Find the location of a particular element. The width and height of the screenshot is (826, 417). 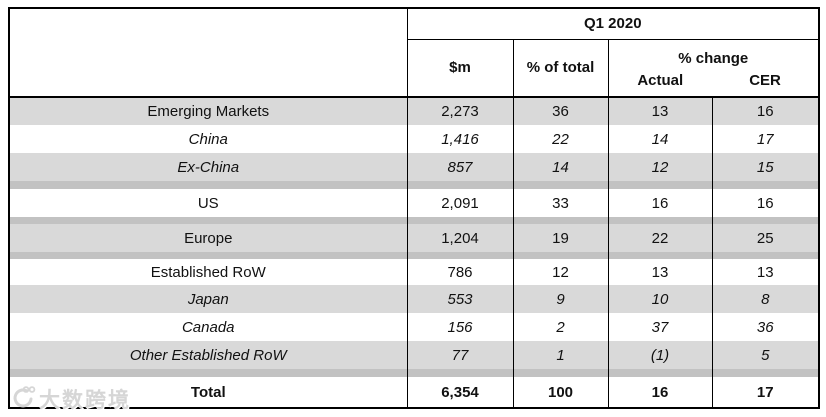

amount-cell: 1,416 is located at coordinates (459, 139).